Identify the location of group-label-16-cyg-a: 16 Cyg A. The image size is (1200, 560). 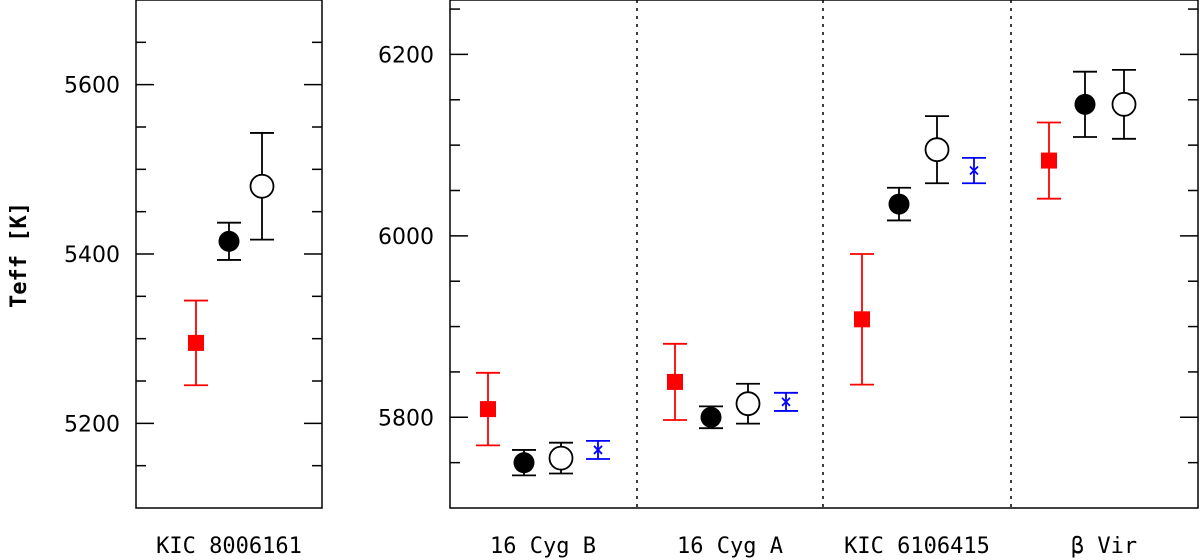
(730, 546).